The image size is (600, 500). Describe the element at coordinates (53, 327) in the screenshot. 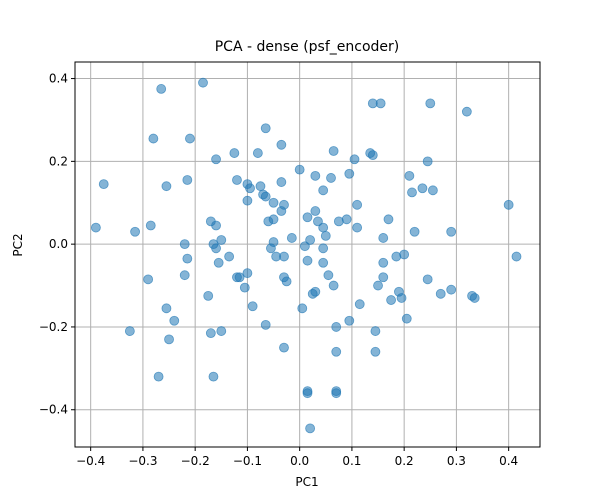

I see `y-tick-label: −0.2` at that location.